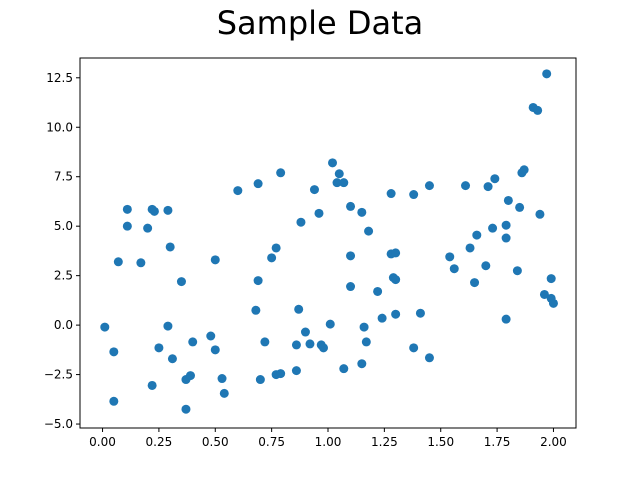  What do you see at coordinates (384, 442) in the screenshot?
I see `x-tick-label: 1.25` at bounding box center [384, 442].